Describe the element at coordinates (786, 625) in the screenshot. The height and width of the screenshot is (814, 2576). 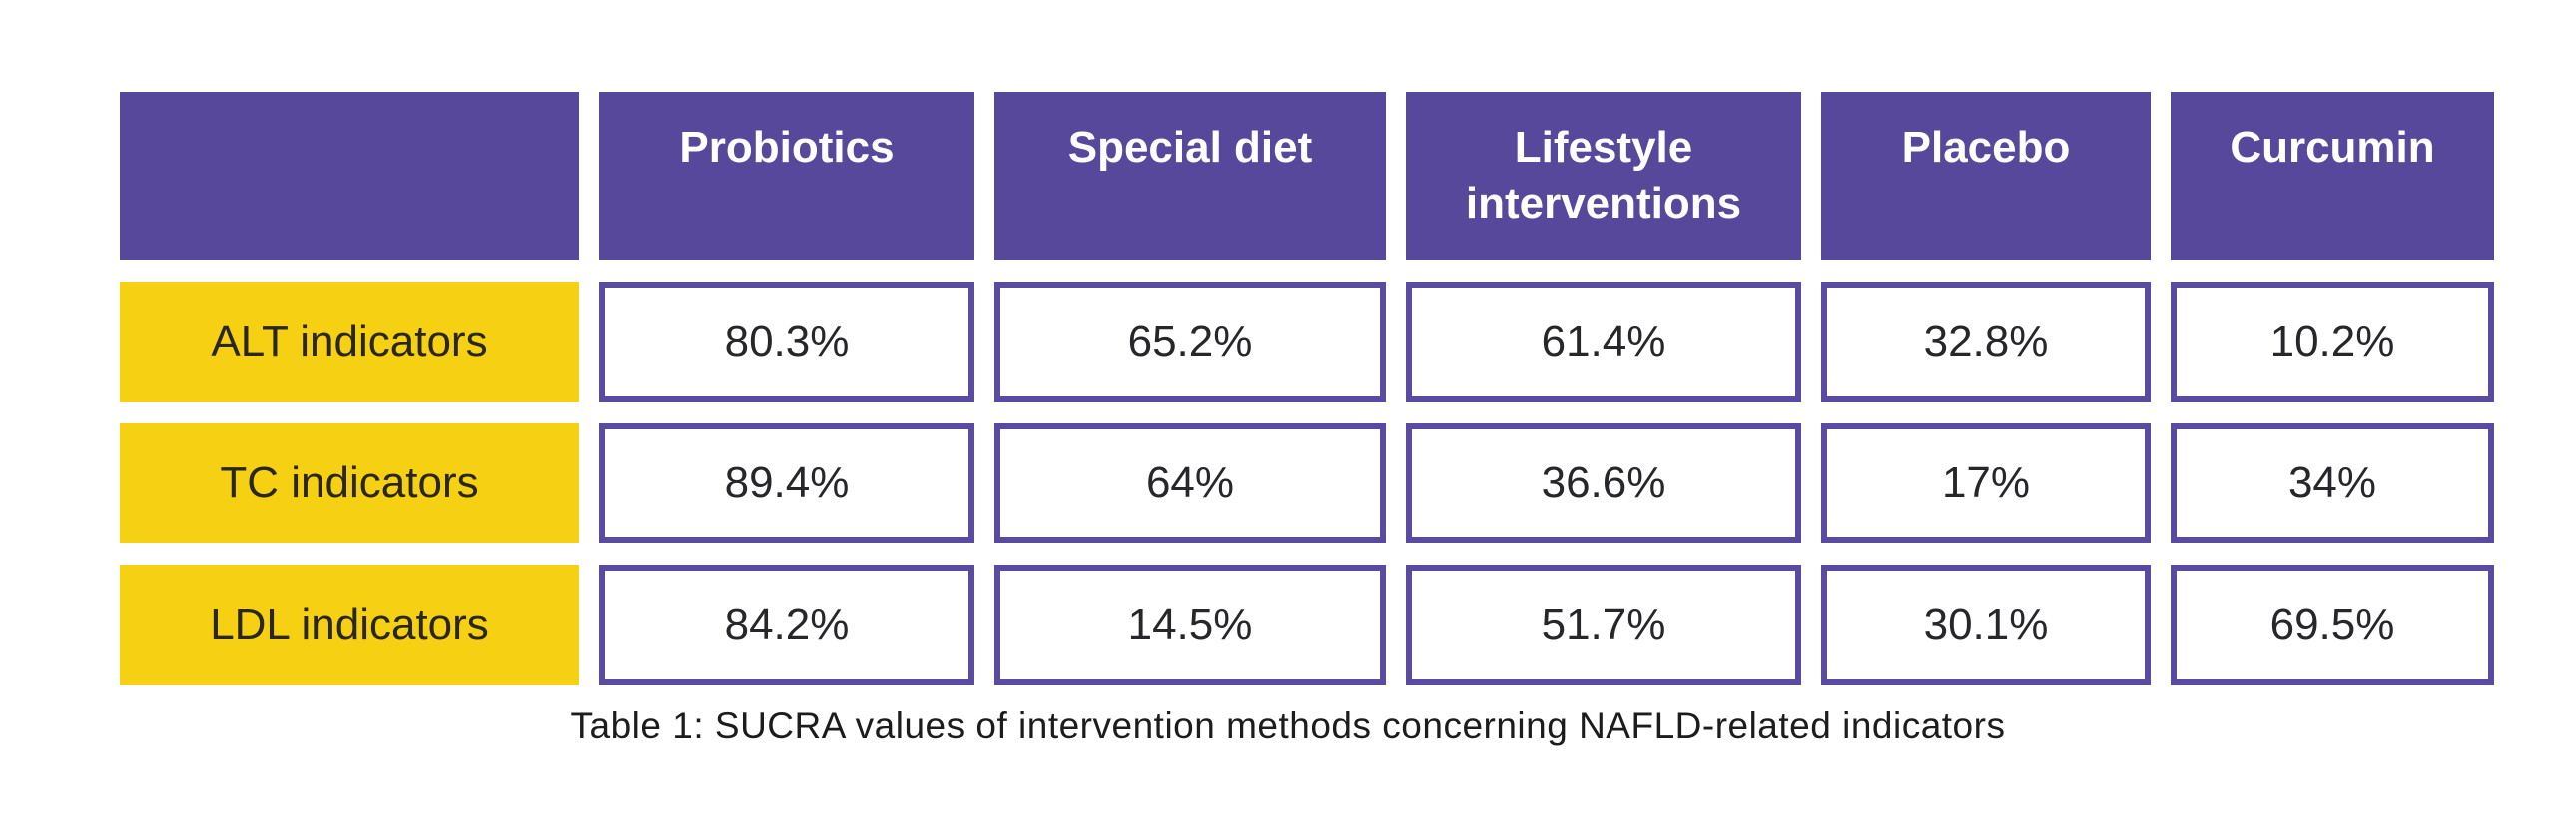
I see `value-cell: 84.2%` at that location.